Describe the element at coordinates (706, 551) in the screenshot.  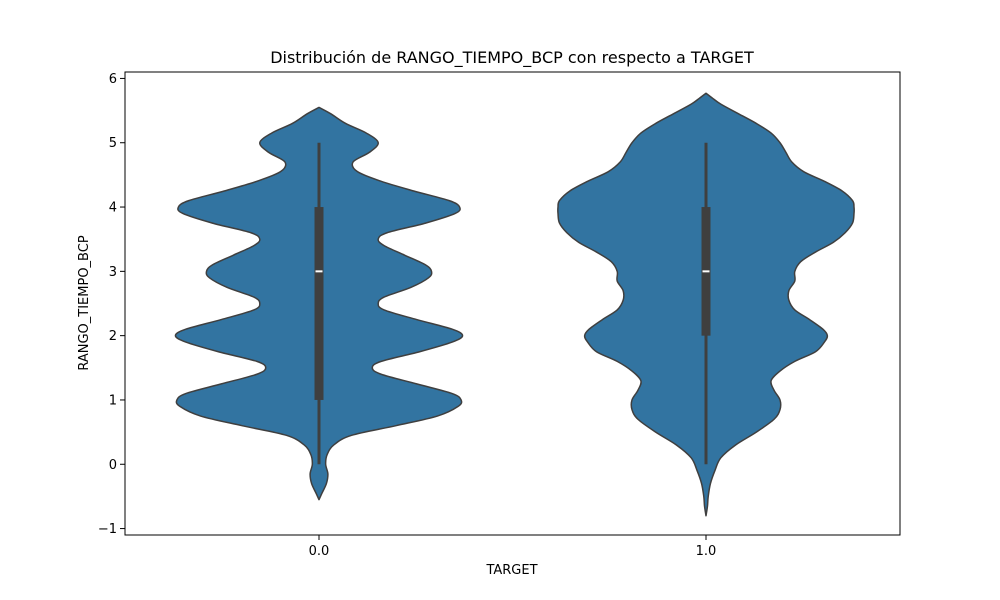
I see `x-tick-label: 1.0` at that location.